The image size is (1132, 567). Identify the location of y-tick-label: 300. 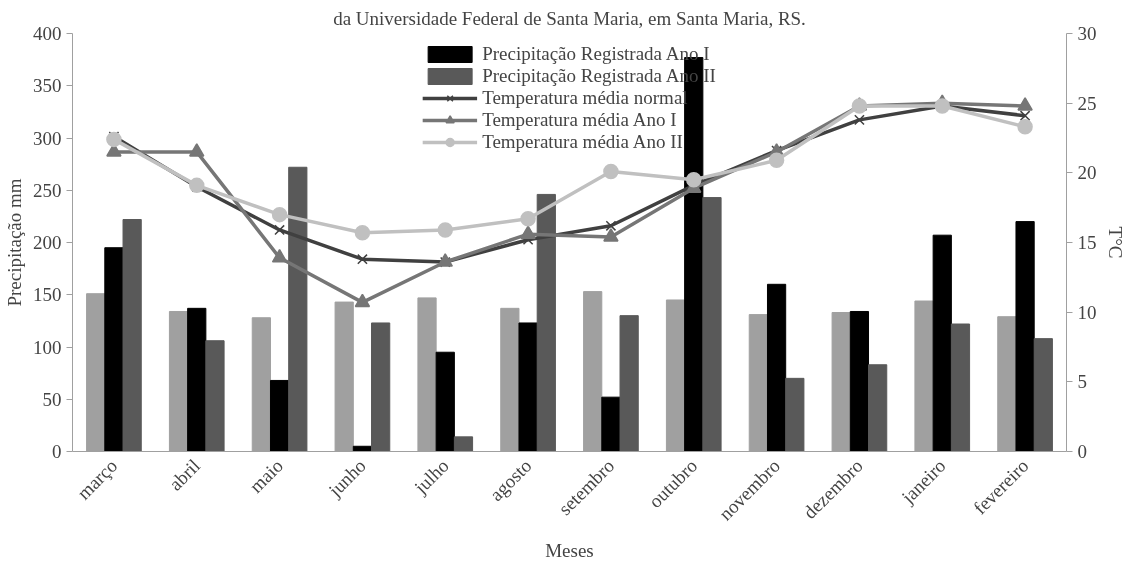
(47, 138).